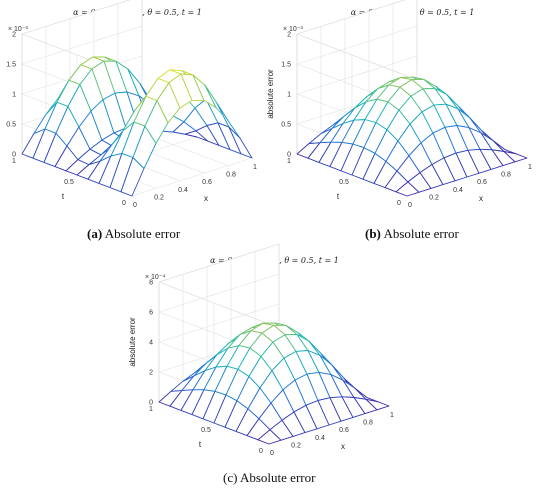 This screenshot has width=550, height=489. I want to click on caption-c: (c) Absolute error, so click(269, 478).